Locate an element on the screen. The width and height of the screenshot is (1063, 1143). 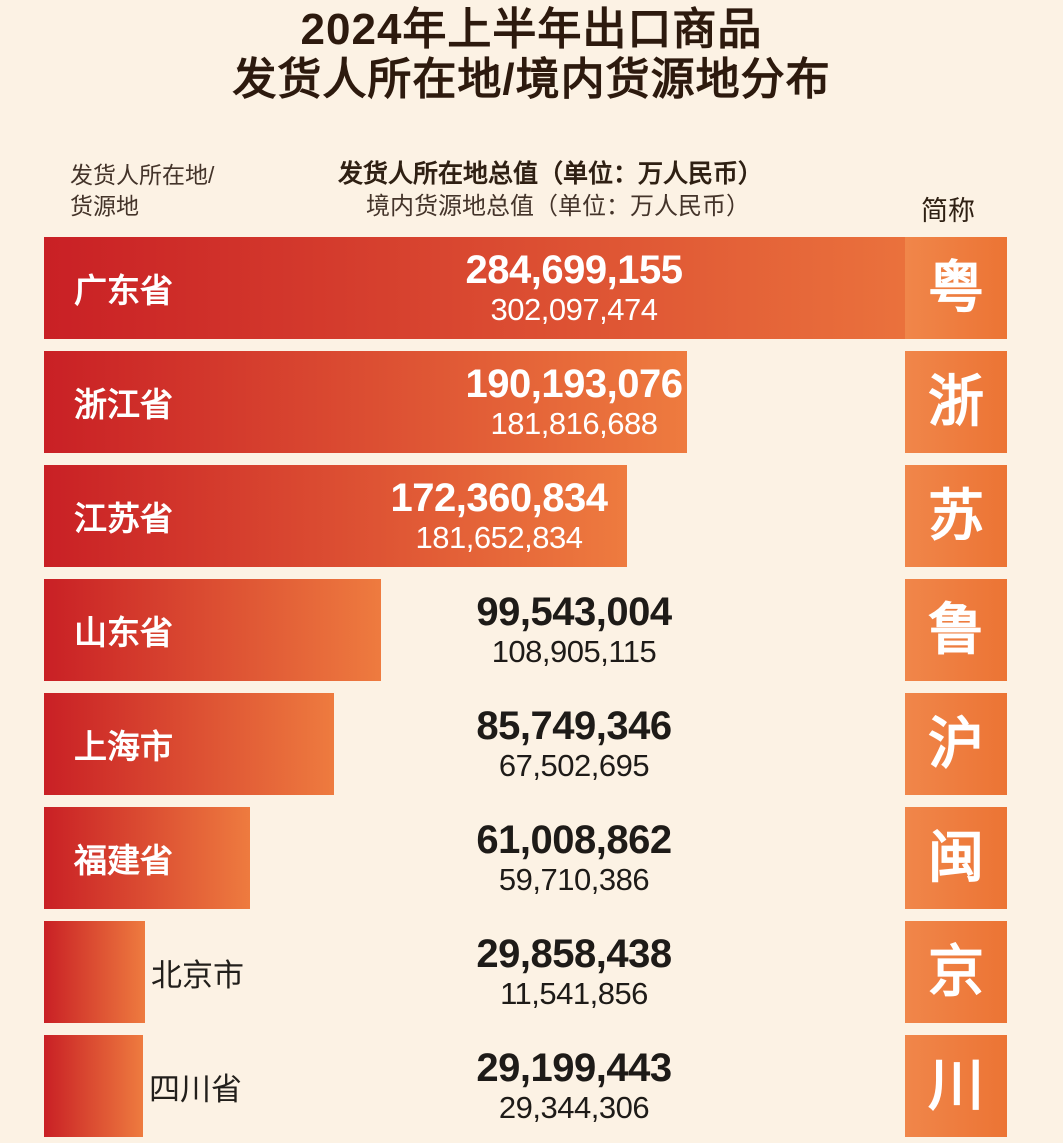
chart-row: 广东省 284,699,155 302,097,474 粤 is located at coordinates (531, 288).